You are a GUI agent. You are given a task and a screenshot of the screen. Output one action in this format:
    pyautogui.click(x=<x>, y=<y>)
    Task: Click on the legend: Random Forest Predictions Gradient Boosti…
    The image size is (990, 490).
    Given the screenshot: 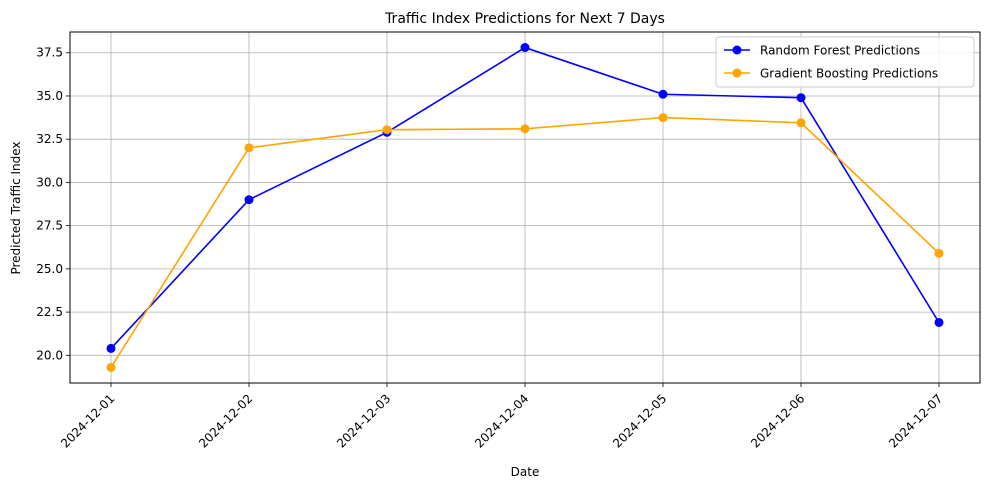 What is the action you would take?
    pyautogui.click(x=845, y=62)
    